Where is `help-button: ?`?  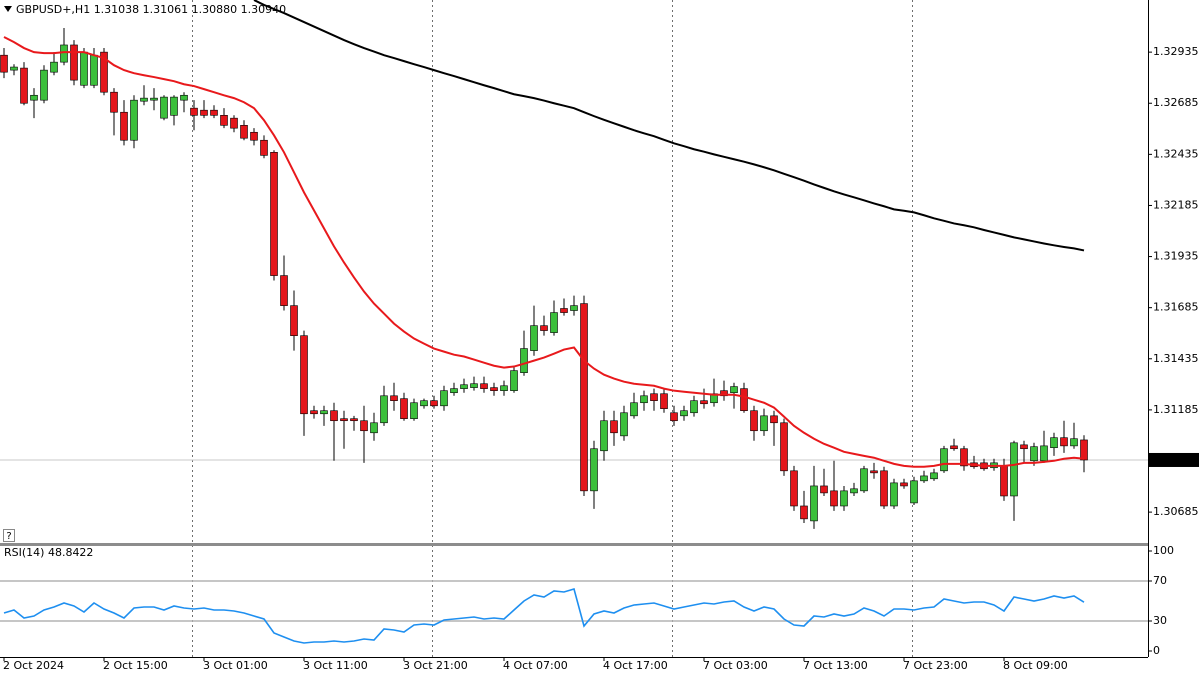
help-button: ? is located at coordinates (8, 536).